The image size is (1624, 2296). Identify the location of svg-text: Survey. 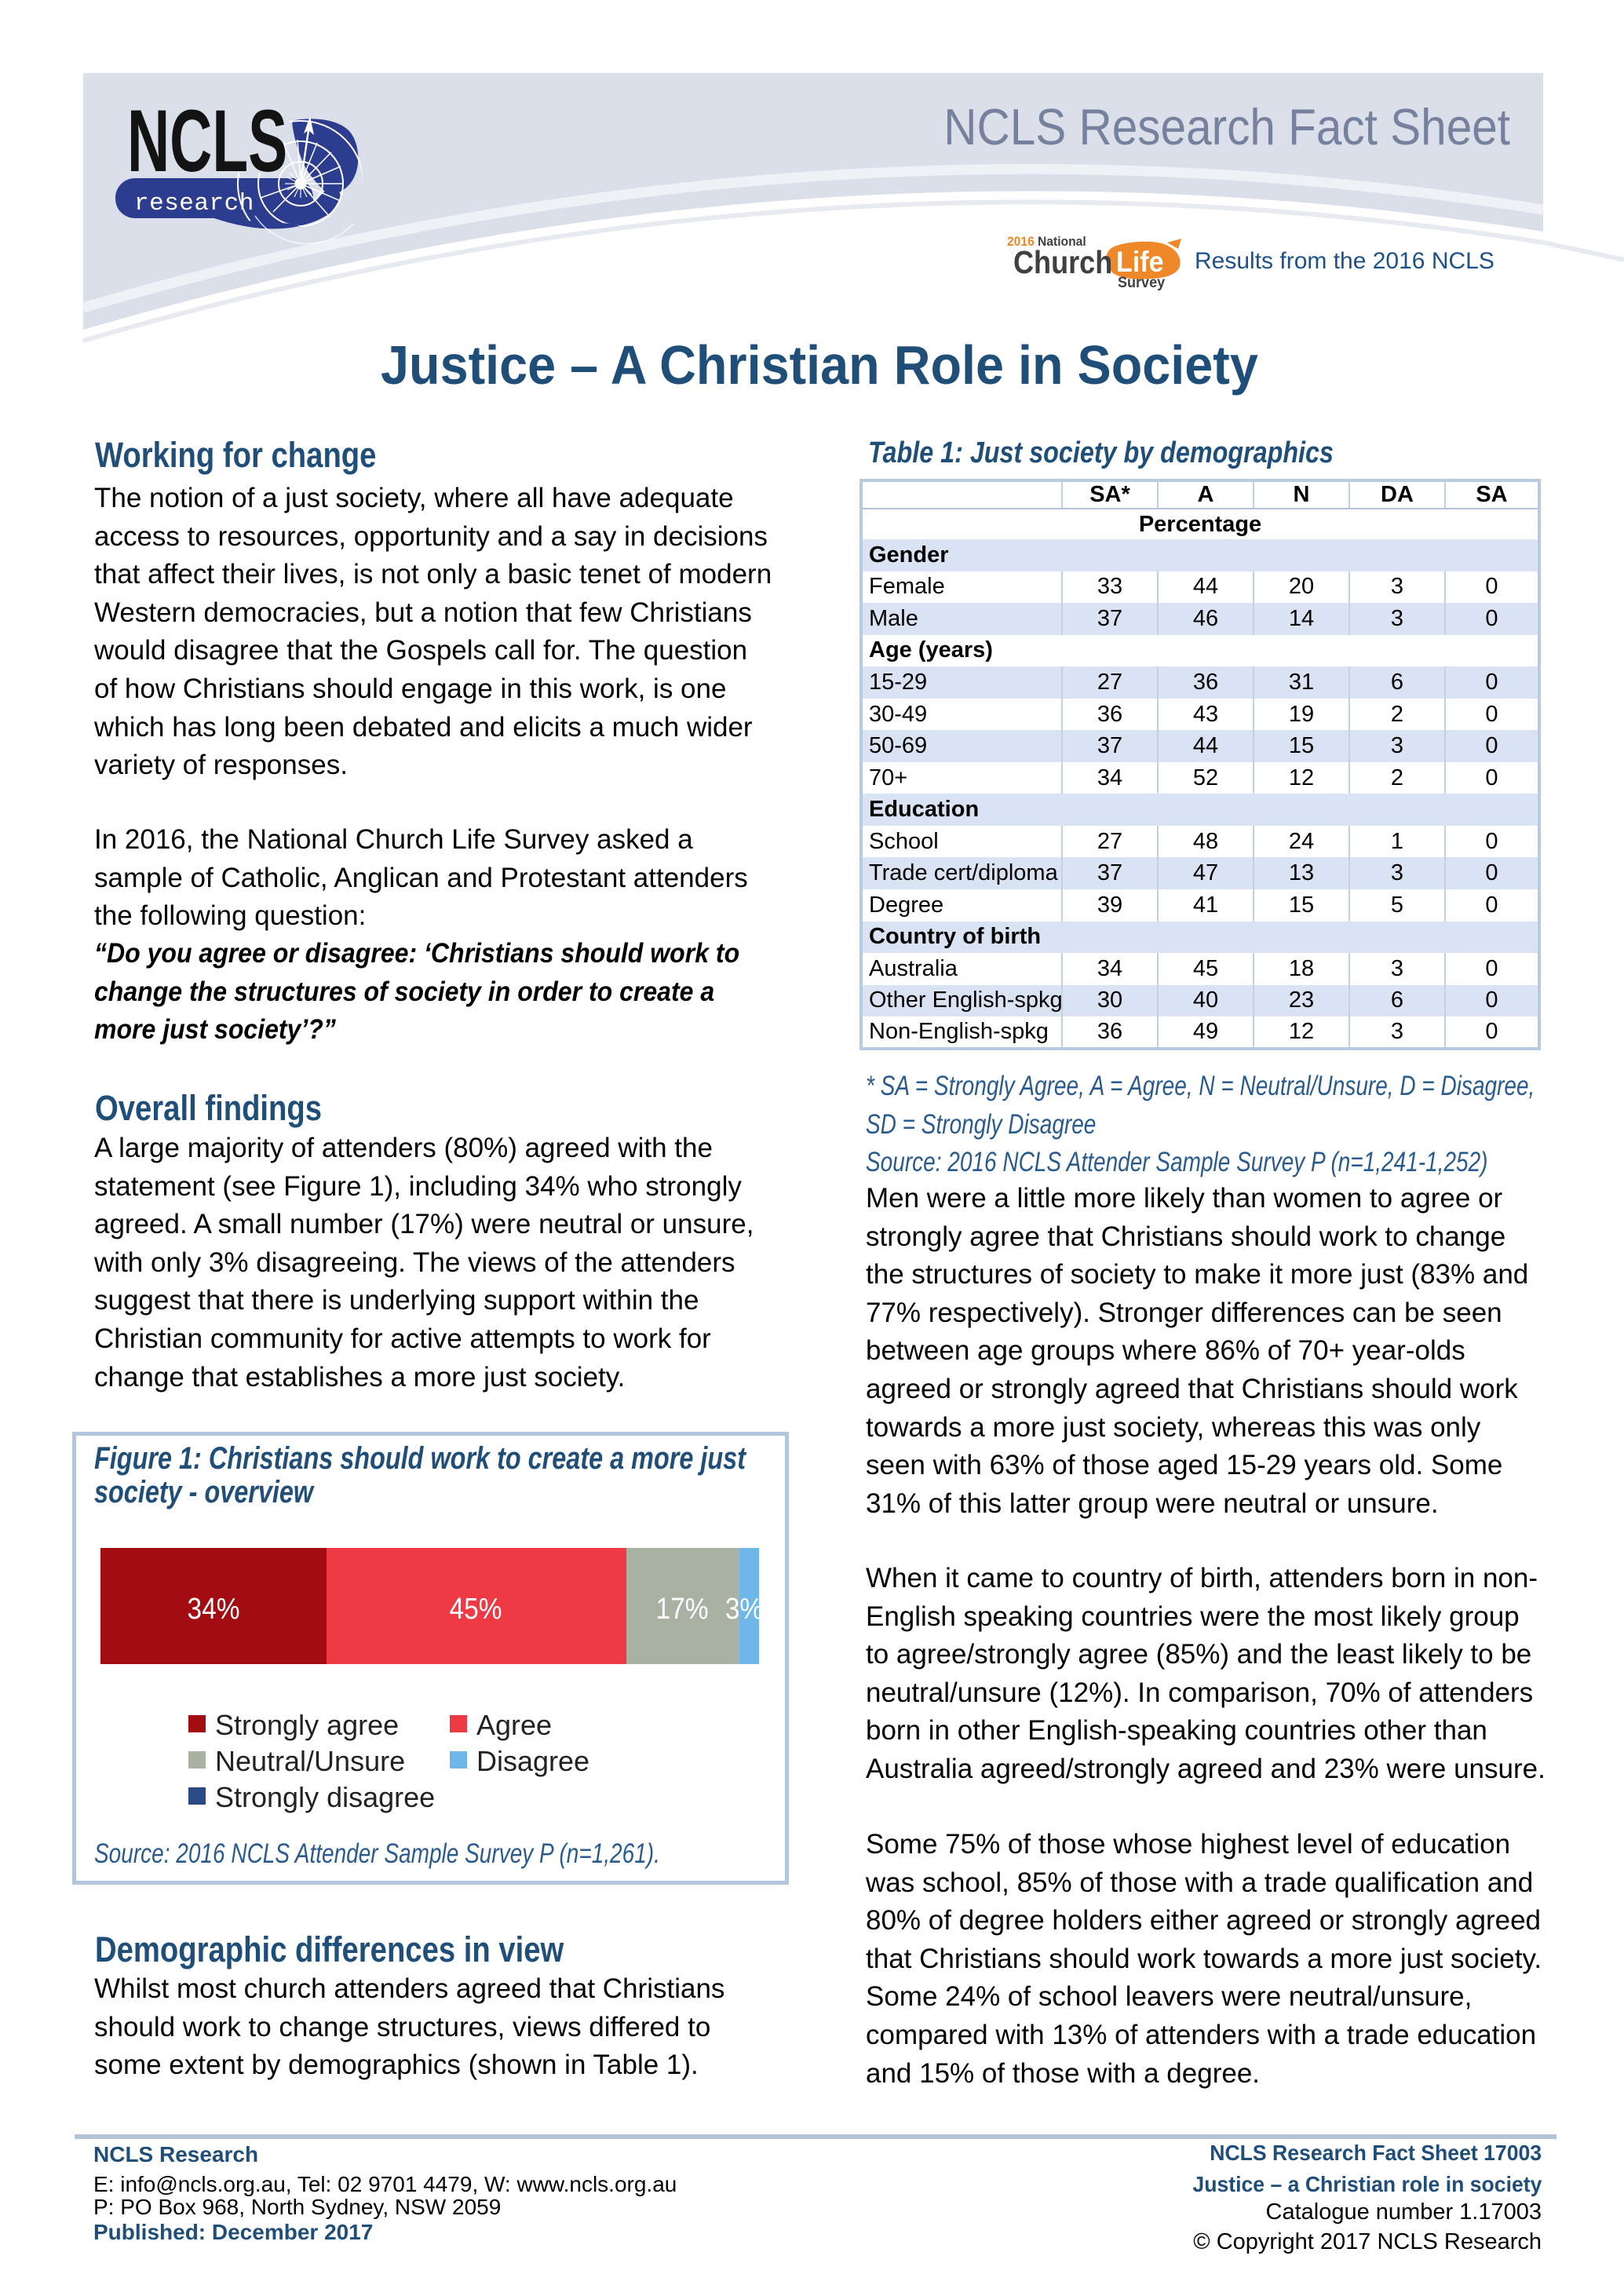
(1142, 282).